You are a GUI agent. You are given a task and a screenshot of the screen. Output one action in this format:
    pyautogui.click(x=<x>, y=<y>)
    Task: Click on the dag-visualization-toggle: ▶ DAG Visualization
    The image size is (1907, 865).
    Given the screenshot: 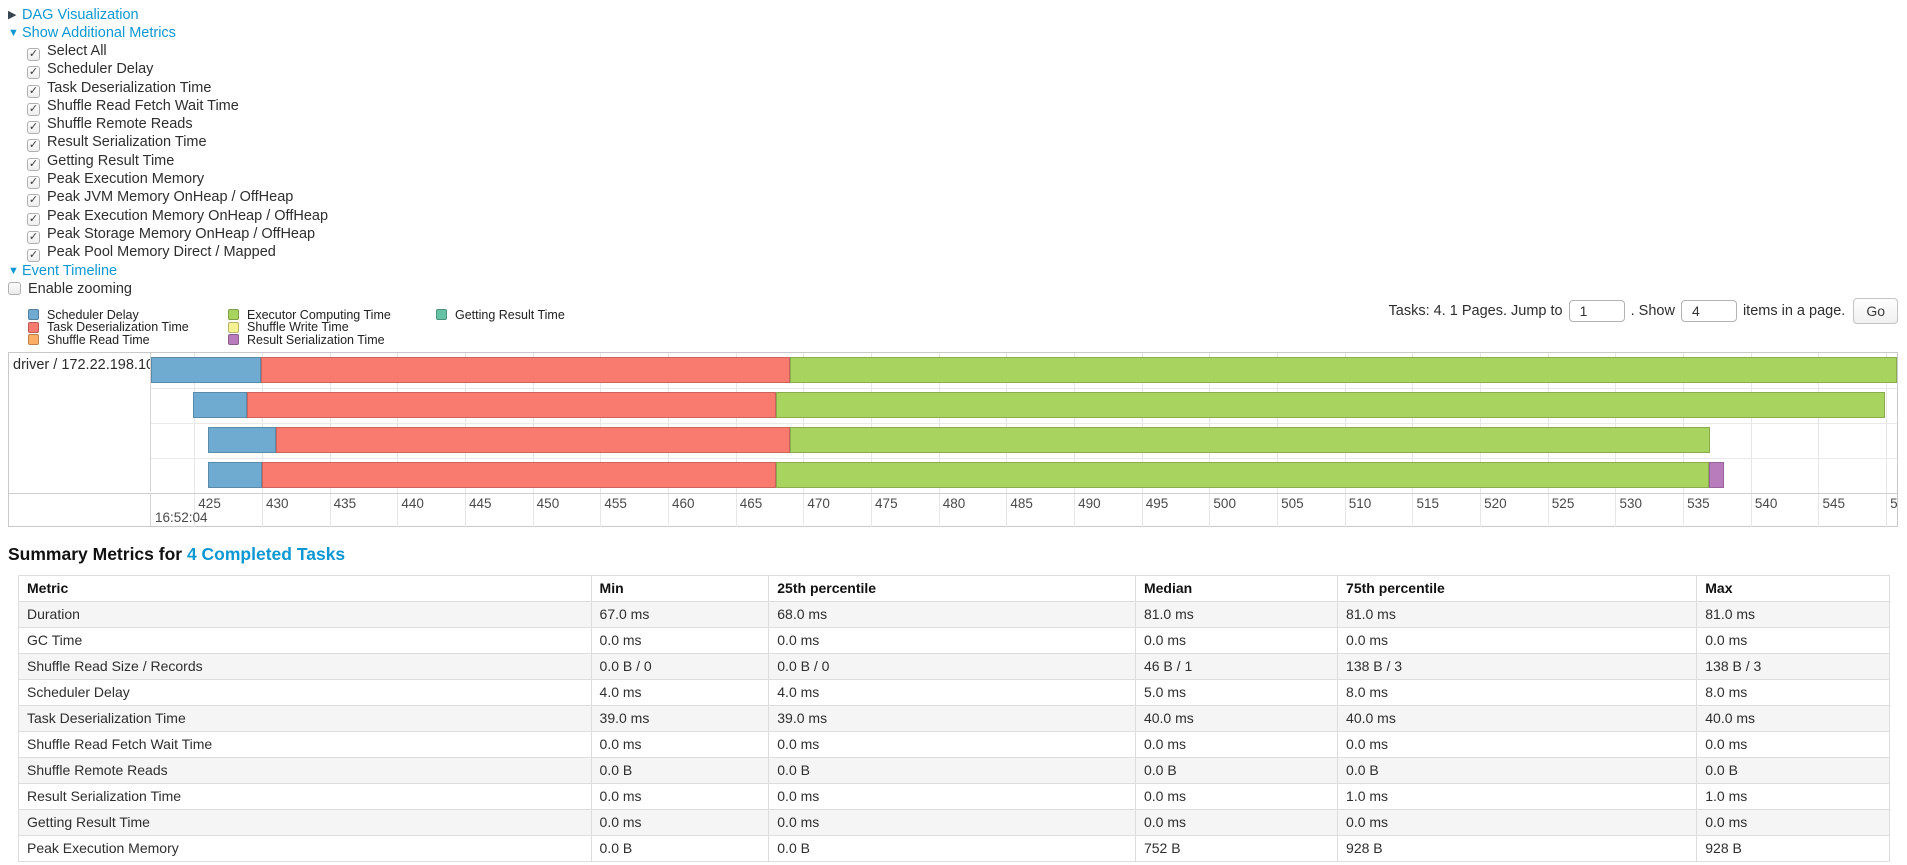 What is the action you would take?
    pyautogui.click(x=957, y=15)
    